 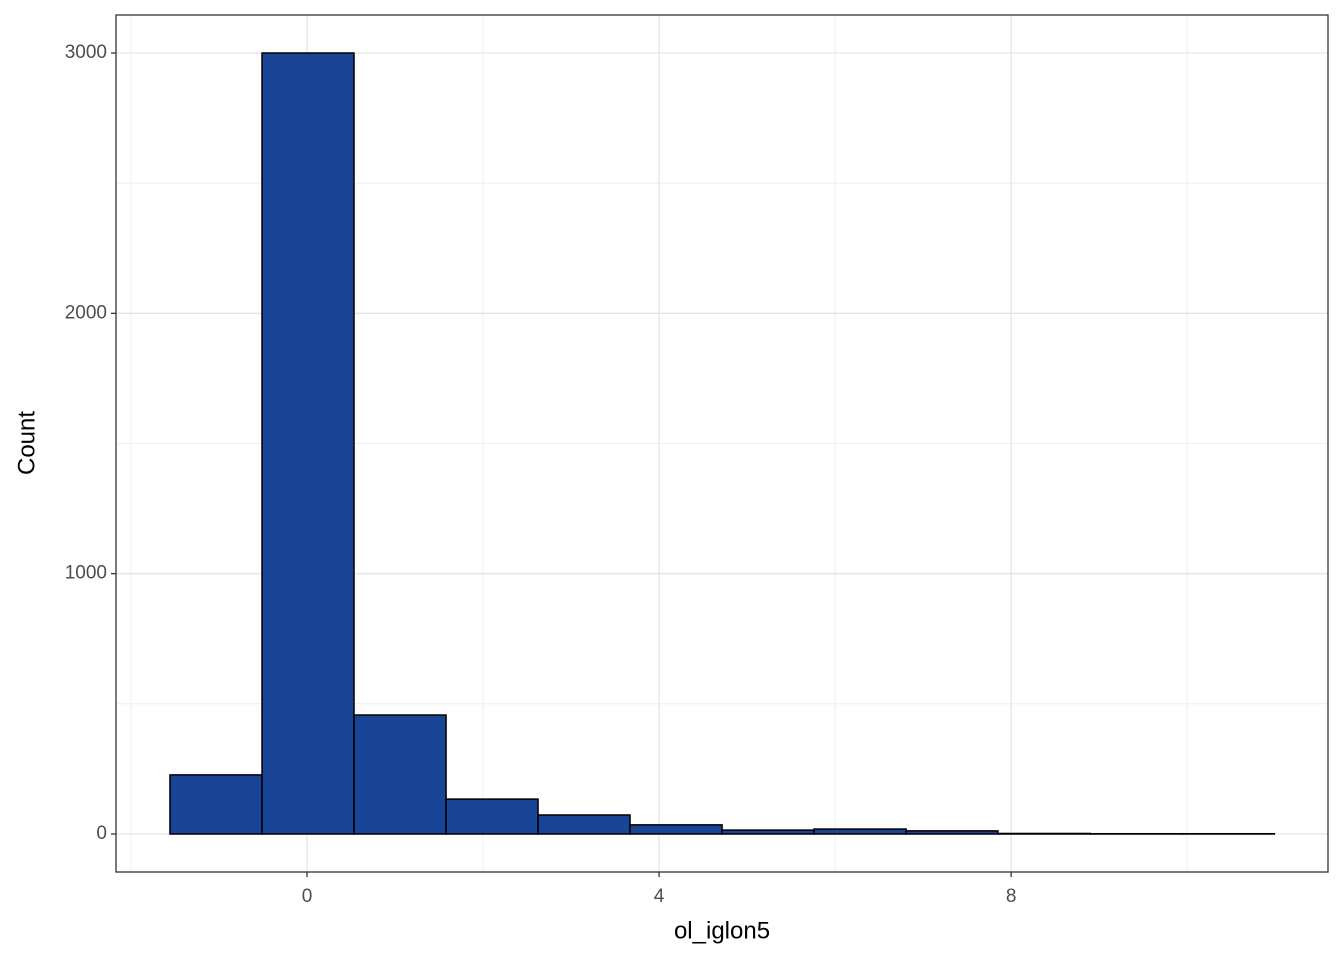 What do you see at coordinates (86, 312) in the screenshot?
I see `y-tick-label: 2000` at bounding box center [86, 312].